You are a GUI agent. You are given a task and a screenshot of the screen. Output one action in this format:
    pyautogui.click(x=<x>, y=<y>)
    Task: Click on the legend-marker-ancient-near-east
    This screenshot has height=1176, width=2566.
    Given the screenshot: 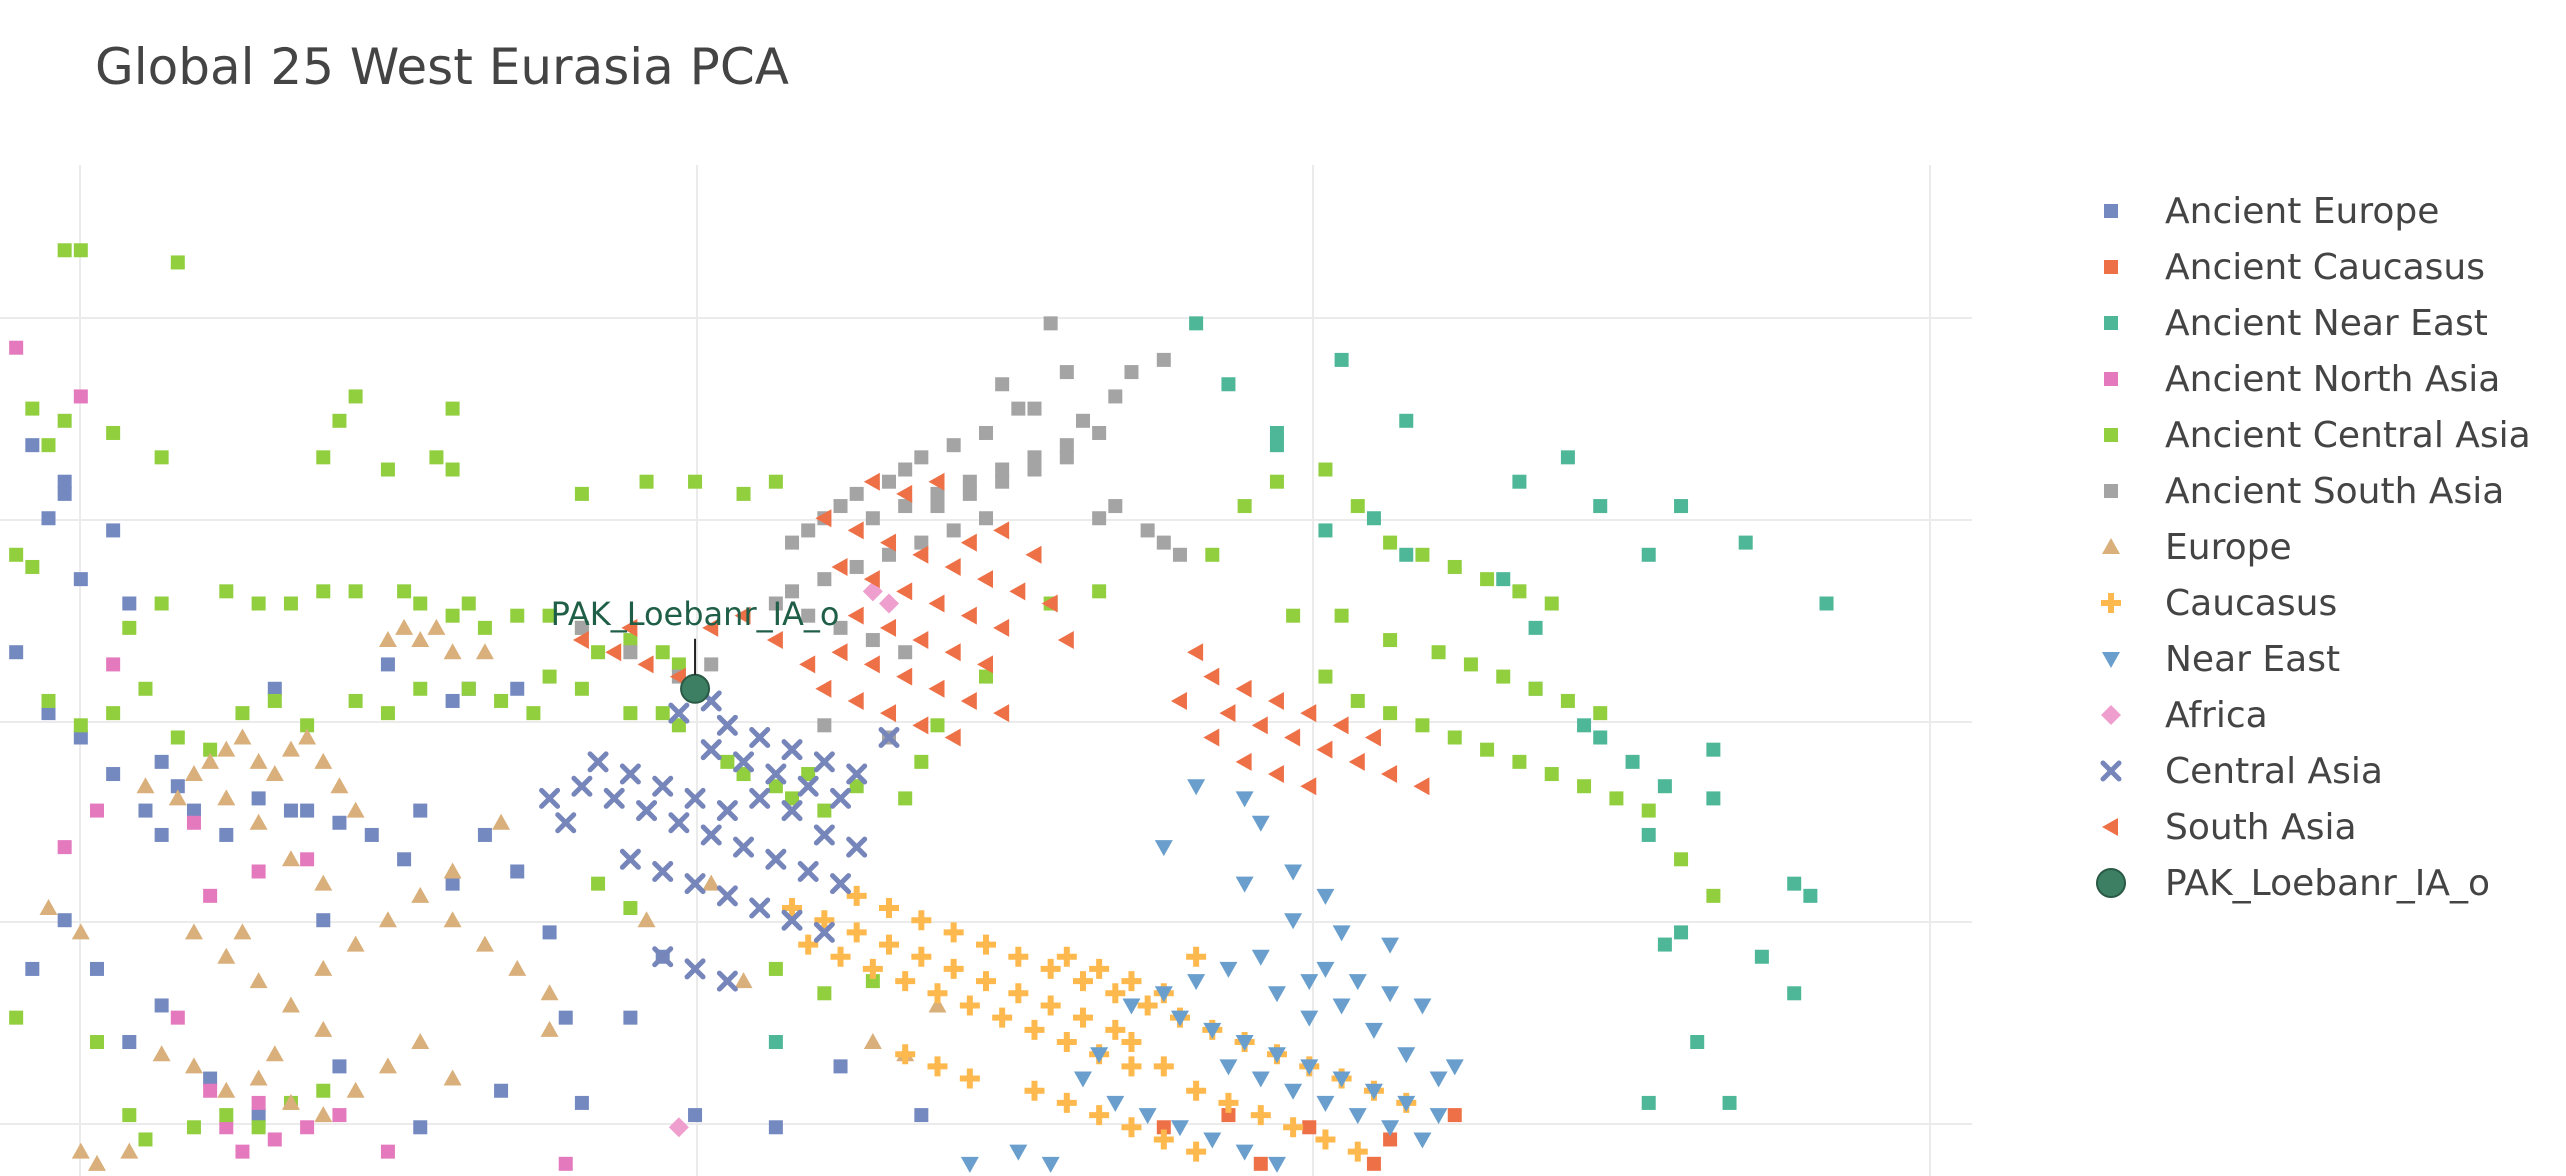 What is the action you would take?
    pyautogui.click(x=2111, y=323)
    